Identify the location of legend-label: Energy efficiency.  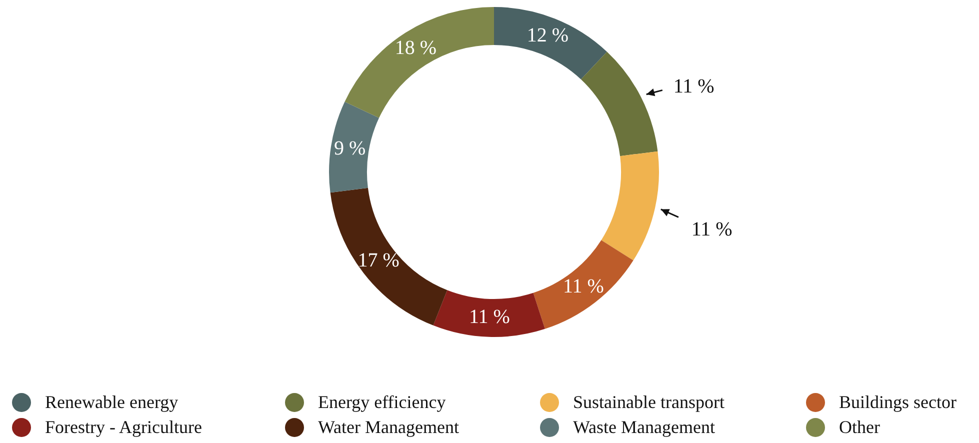
(382, 402).